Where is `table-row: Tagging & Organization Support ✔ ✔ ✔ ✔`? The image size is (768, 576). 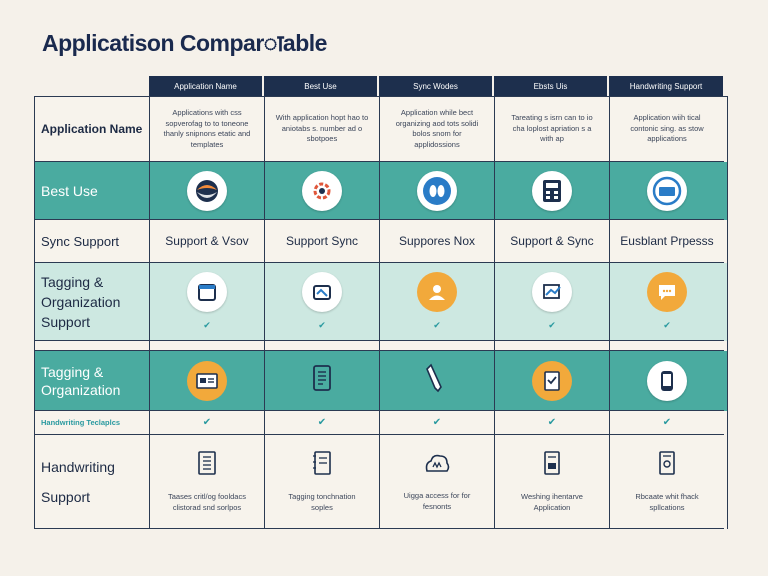
table-row: Tagging & Organization Support ✔ ✔ ✔ ✔ is located at coordinates (381, 302).